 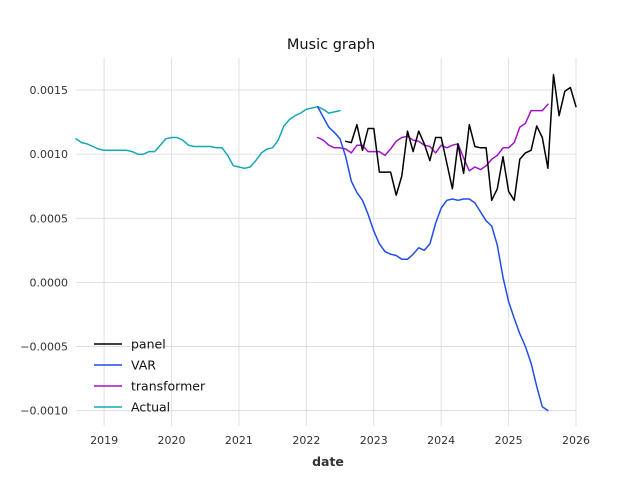 I want to click on legend: panel VAR transformer Actual, so click(x=150, y=376).